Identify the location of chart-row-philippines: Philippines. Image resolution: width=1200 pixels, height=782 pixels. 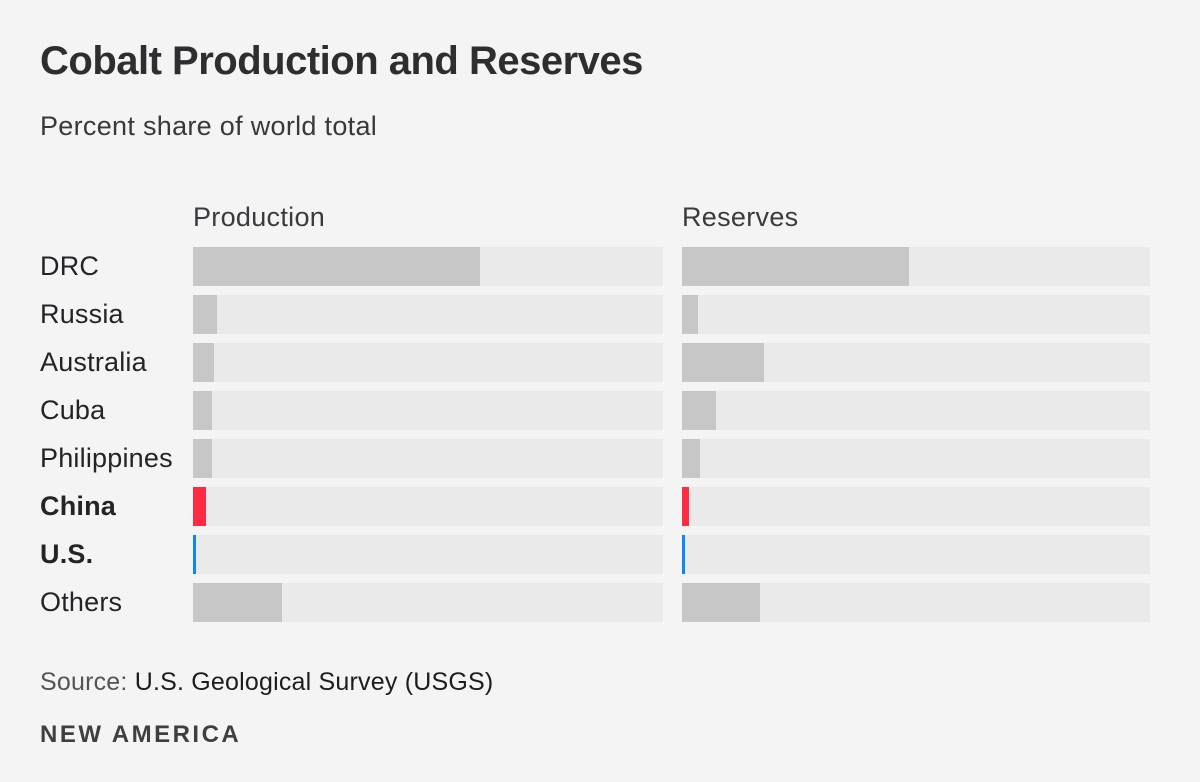
(595, 459).